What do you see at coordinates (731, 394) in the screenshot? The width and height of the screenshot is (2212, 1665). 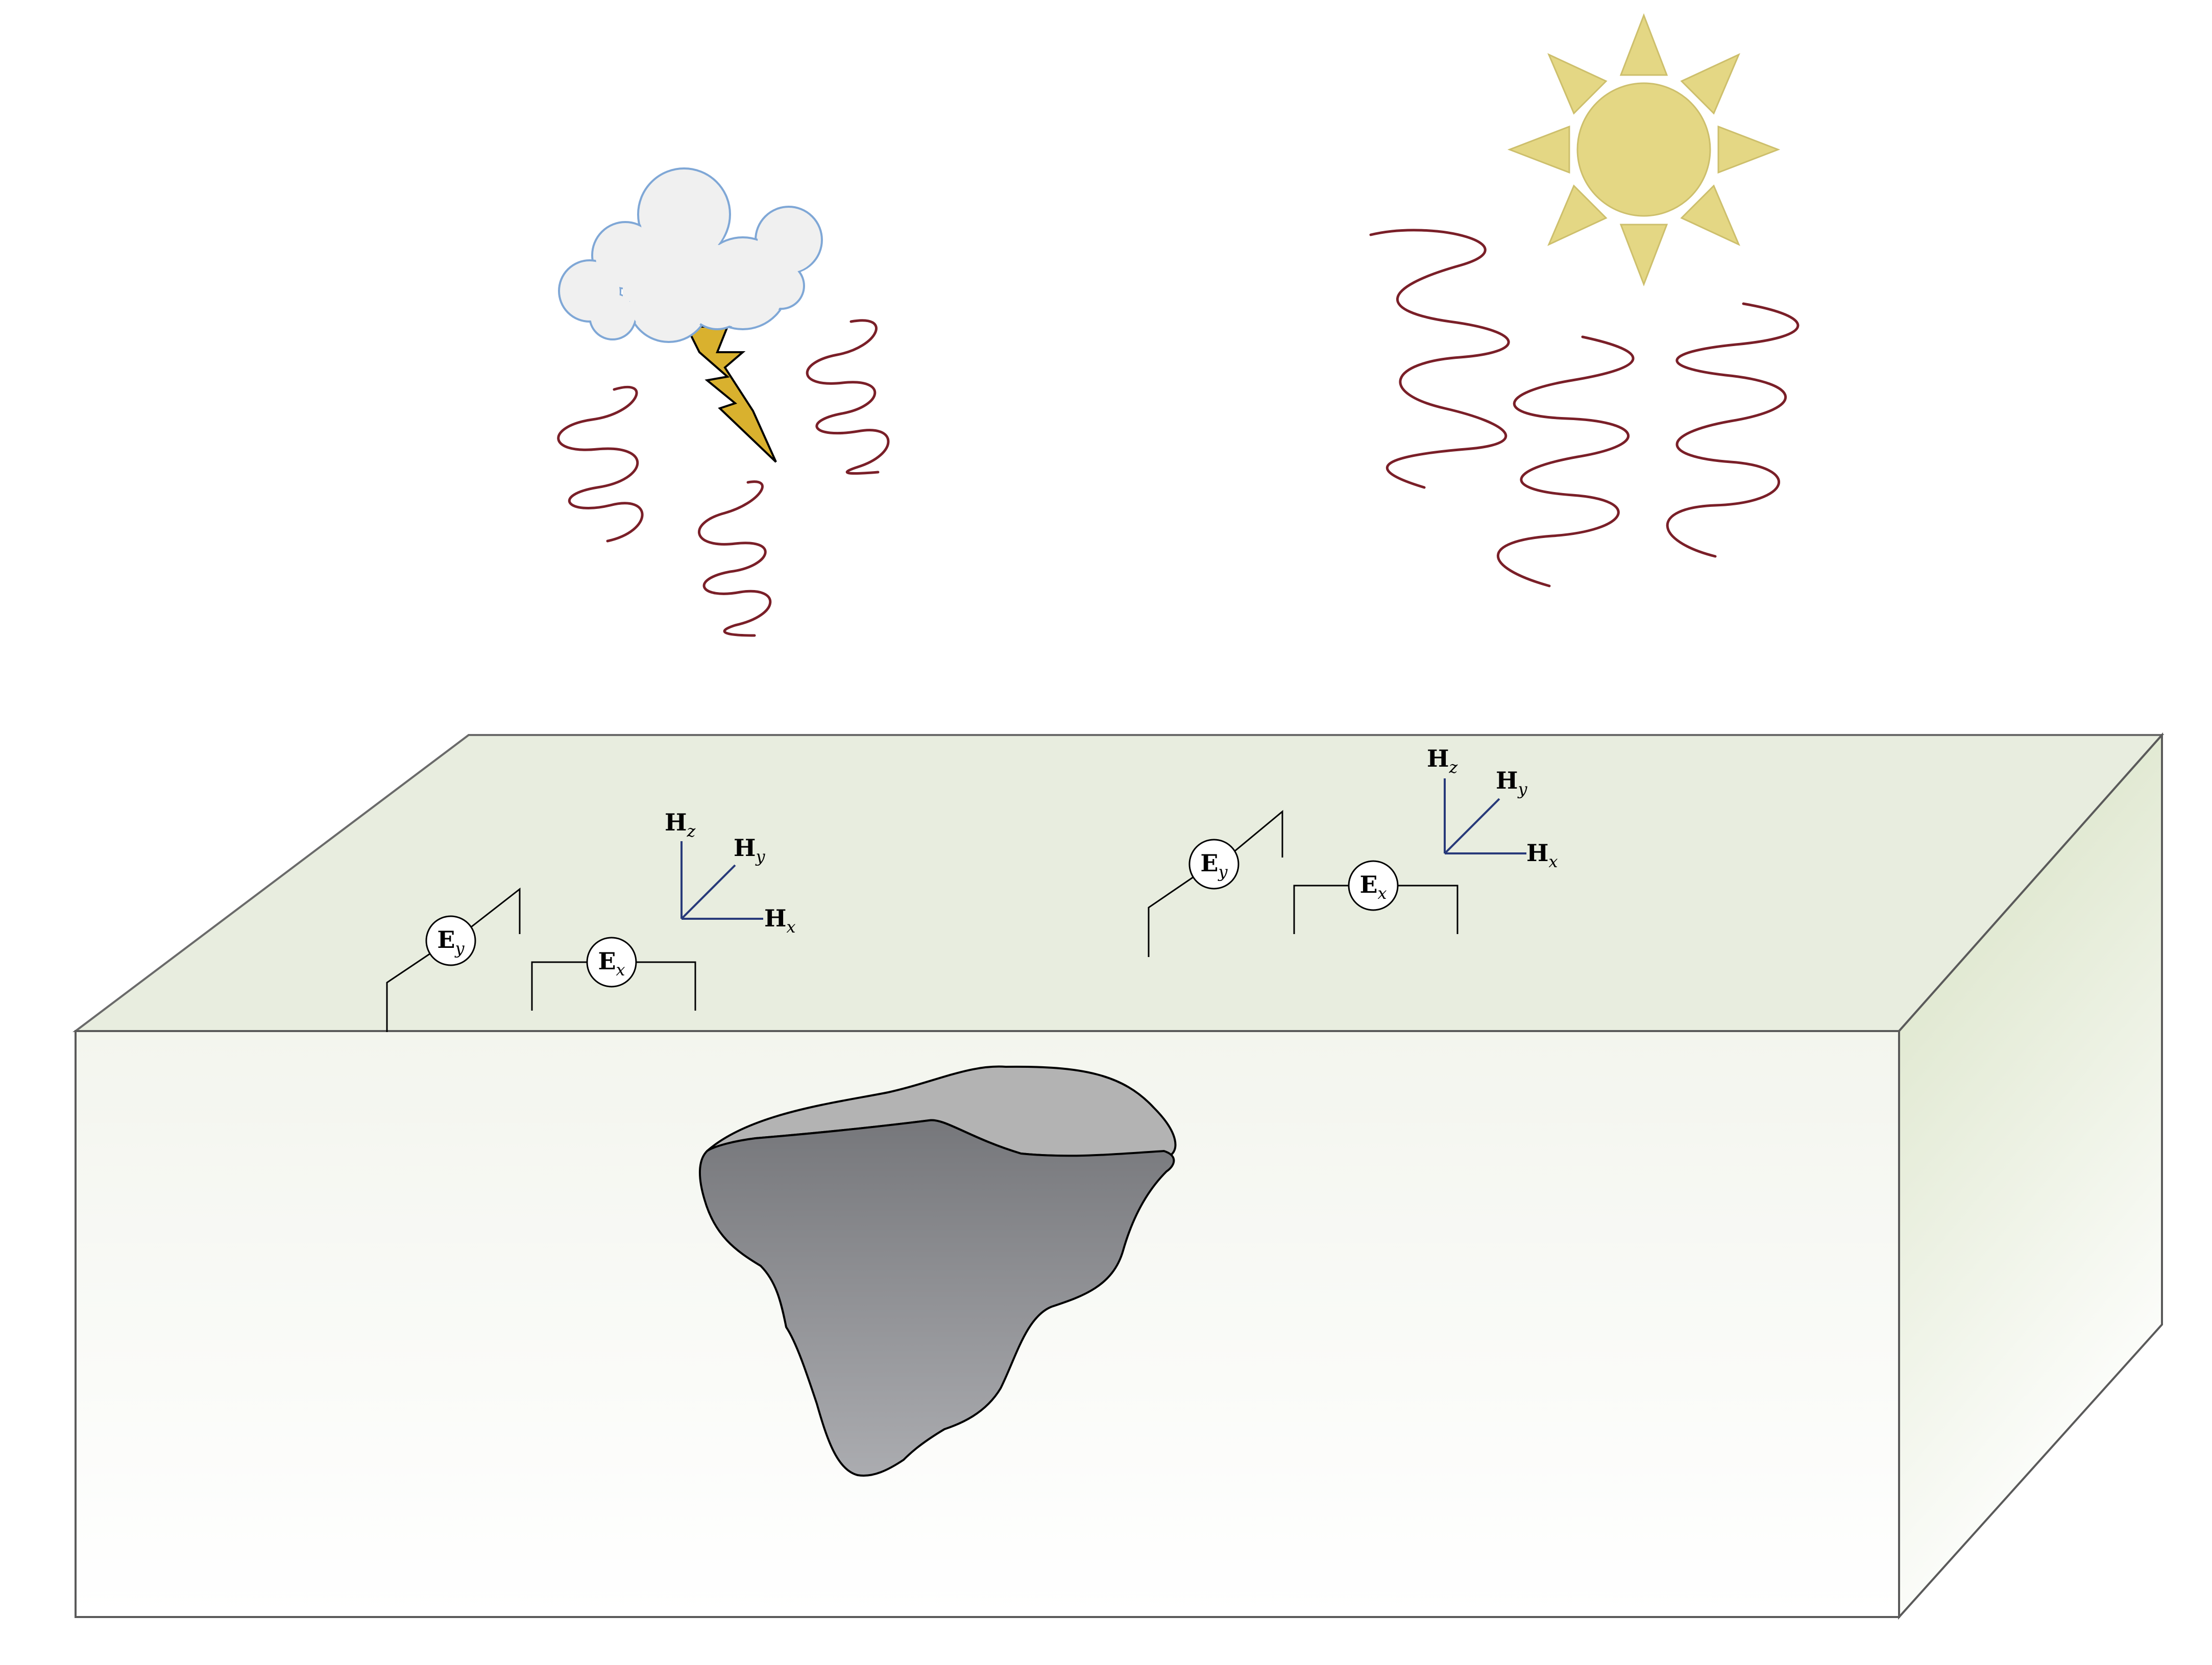 I see `lightning-bolt-icon` at bounding box center [731, 394].